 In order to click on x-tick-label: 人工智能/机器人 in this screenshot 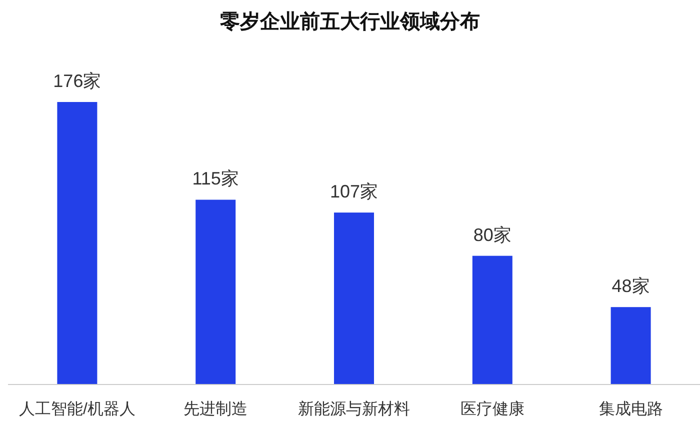, I will do `click(77, 409)`.